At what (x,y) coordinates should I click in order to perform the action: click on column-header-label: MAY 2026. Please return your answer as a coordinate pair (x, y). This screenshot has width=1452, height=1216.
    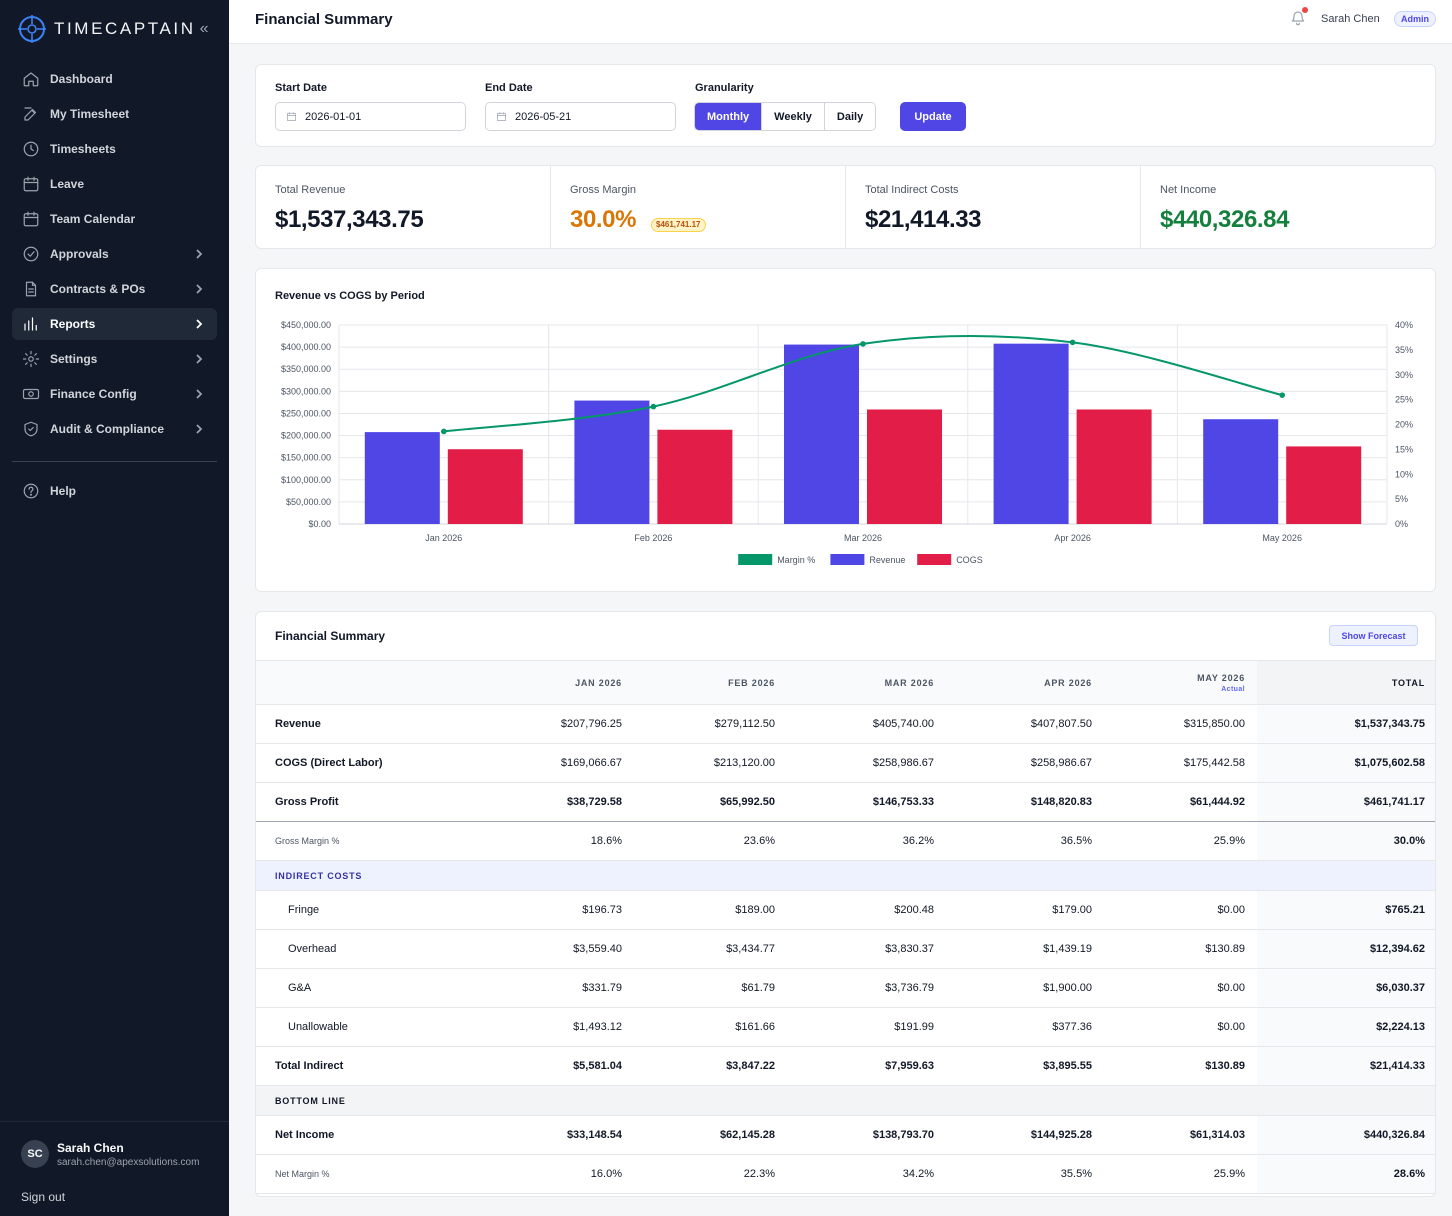
    Looking at the image, I should click on (1221, 677).